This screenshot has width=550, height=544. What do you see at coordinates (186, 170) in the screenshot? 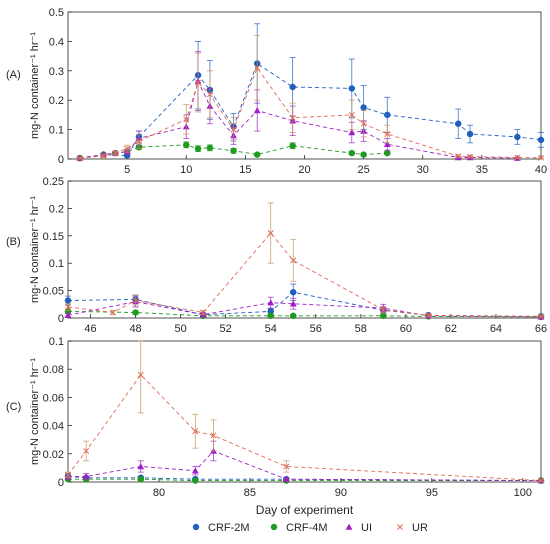
I see `x-tick-label: 10` at bounding box center [186, 170].